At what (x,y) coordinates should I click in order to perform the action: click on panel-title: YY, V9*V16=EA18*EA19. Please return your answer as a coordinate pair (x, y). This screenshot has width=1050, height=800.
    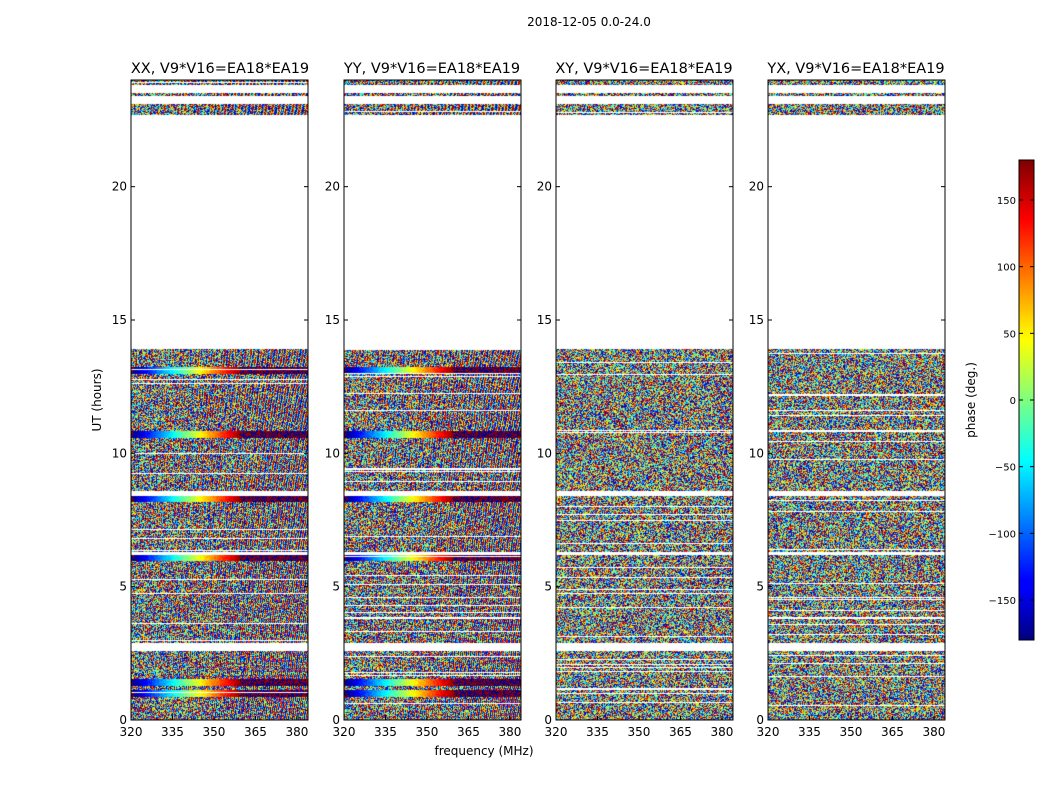
    Looking at the image, I should click on (431, 69).